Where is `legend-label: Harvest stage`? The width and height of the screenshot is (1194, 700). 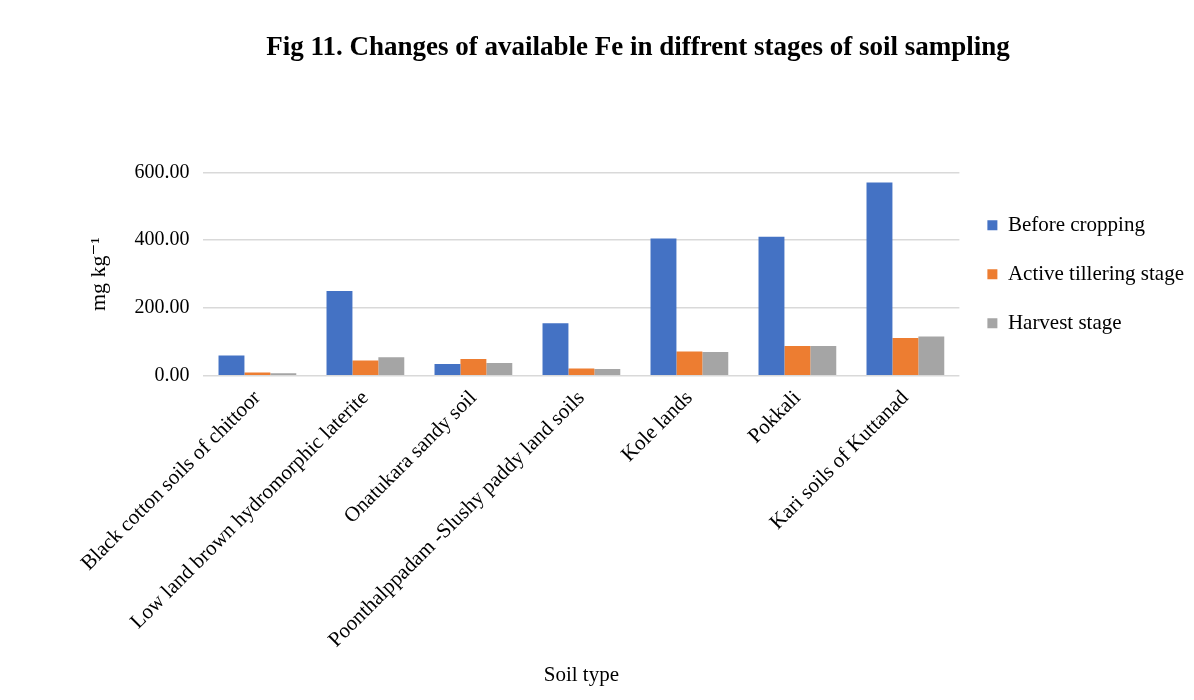 legend-label: Harvest stage is located at coordinates (1064, 321).